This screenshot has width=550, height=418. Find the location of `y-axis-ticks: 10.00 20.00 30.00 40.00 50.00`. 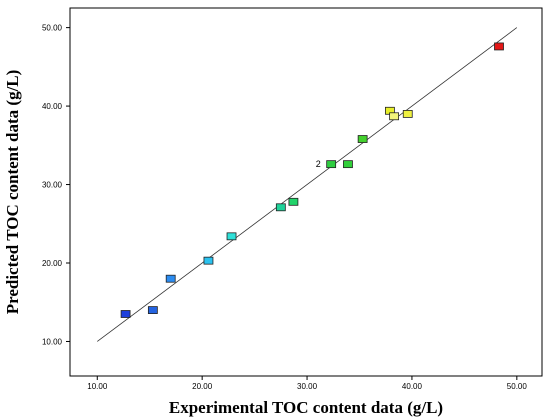

y-axis-ticks: 10.00 20.00 30.00 40.00 50.00 is located at coordinates (56, 185).